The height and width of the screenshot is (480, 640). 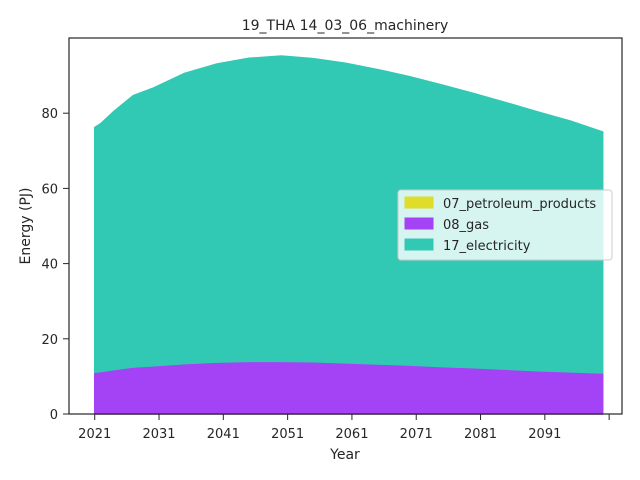 I want to click on legend-box, so click(x=505, y=225).